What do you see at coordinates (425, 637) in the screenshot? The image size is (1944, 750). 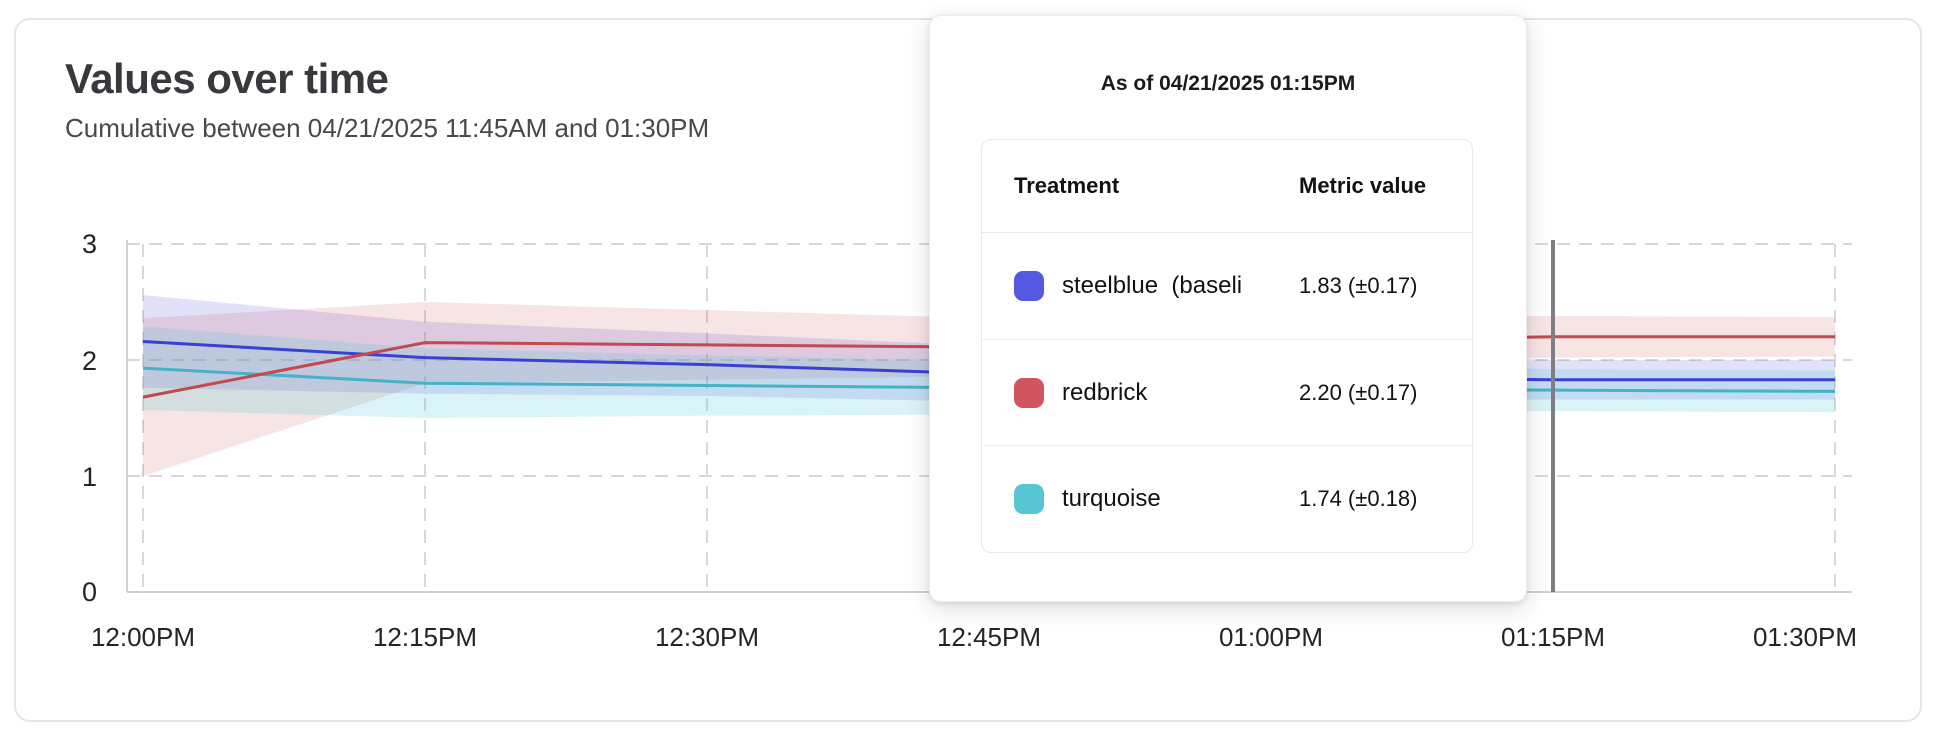 I see `x-tick-label: 12:15PM` at bounding box center [425, 637].